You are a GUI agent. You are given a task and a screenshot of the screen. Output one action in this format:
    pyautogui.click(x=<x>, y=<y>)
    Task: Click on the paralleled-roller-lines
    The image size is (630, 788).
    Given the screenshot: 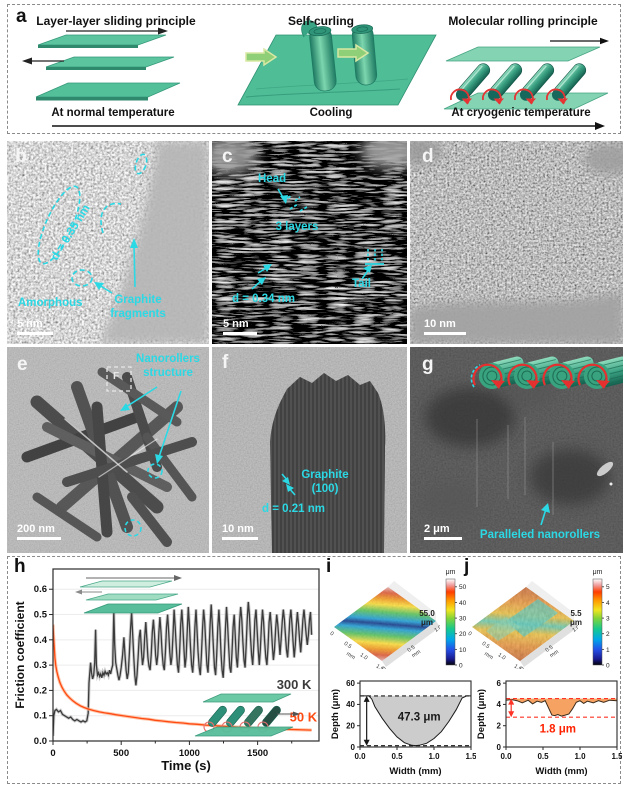 What is the action you would take?
    pyautogui.click(x=515, y=466)
    